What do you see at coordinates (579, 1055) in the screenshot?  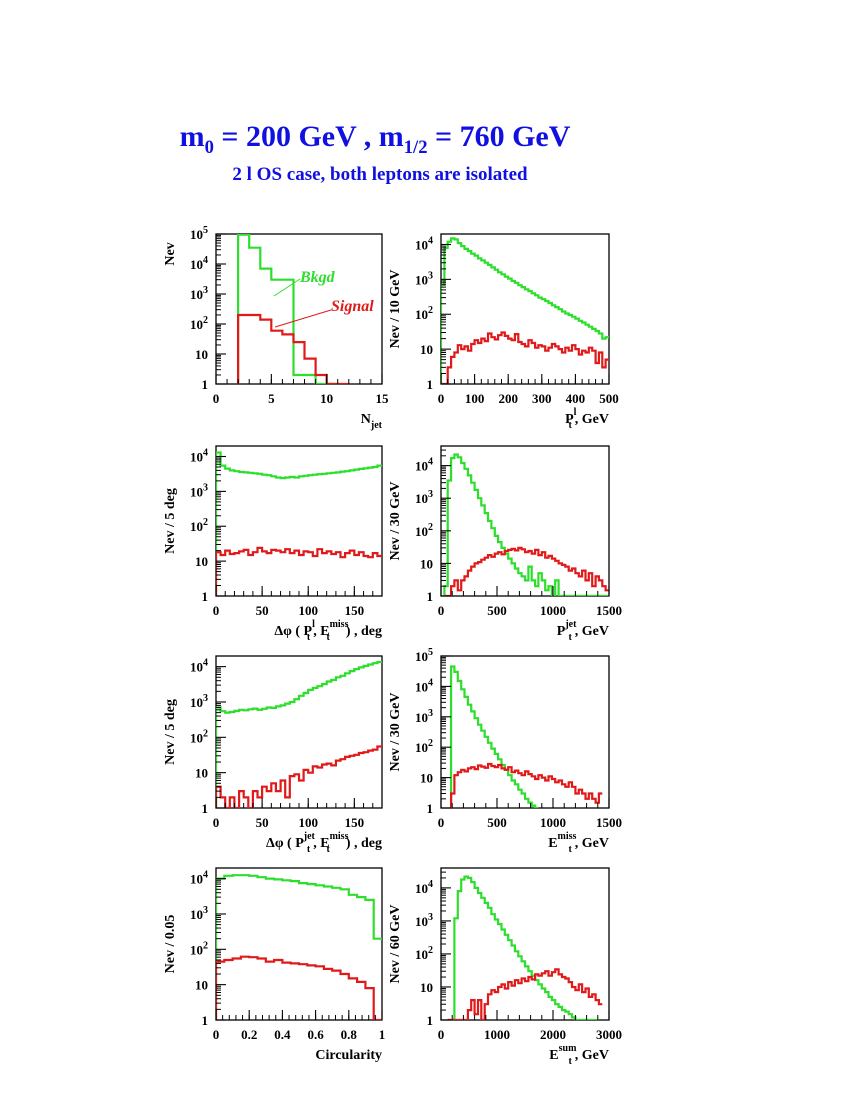 I see `x-axis-label: Esum t, GeV` at bounding box center [579, 1055].